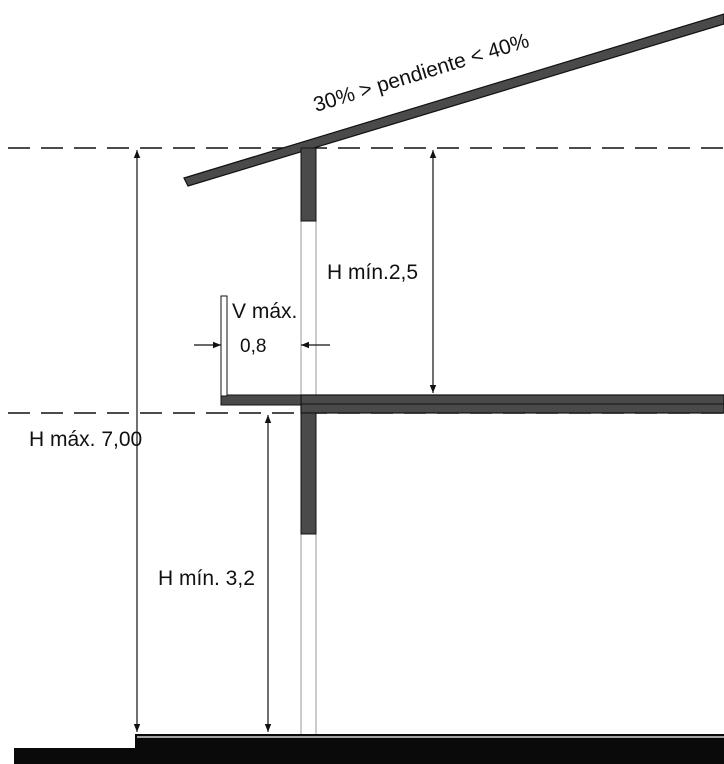 This screenshot has height=764, width=724. I want to click on balcony-railing, so click(224, 346).